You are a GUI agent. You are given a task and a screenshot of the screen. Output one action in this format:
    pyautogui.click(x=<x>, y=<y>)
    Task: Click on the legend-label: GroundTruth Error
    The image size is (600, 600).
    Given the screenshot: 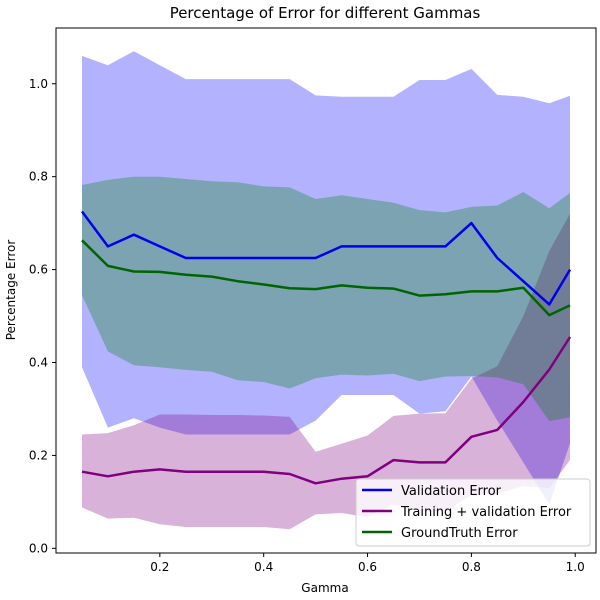 What is the action you would take?
    pyautogui.click(x=459, y=533)
    